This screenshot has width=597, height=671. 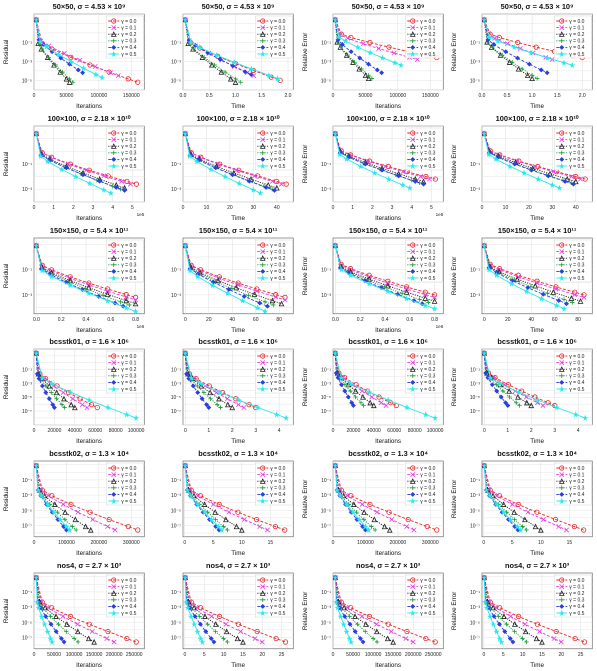 I want to click on y-tick-label: 10⁻⁵, so click(x=27, y=399).